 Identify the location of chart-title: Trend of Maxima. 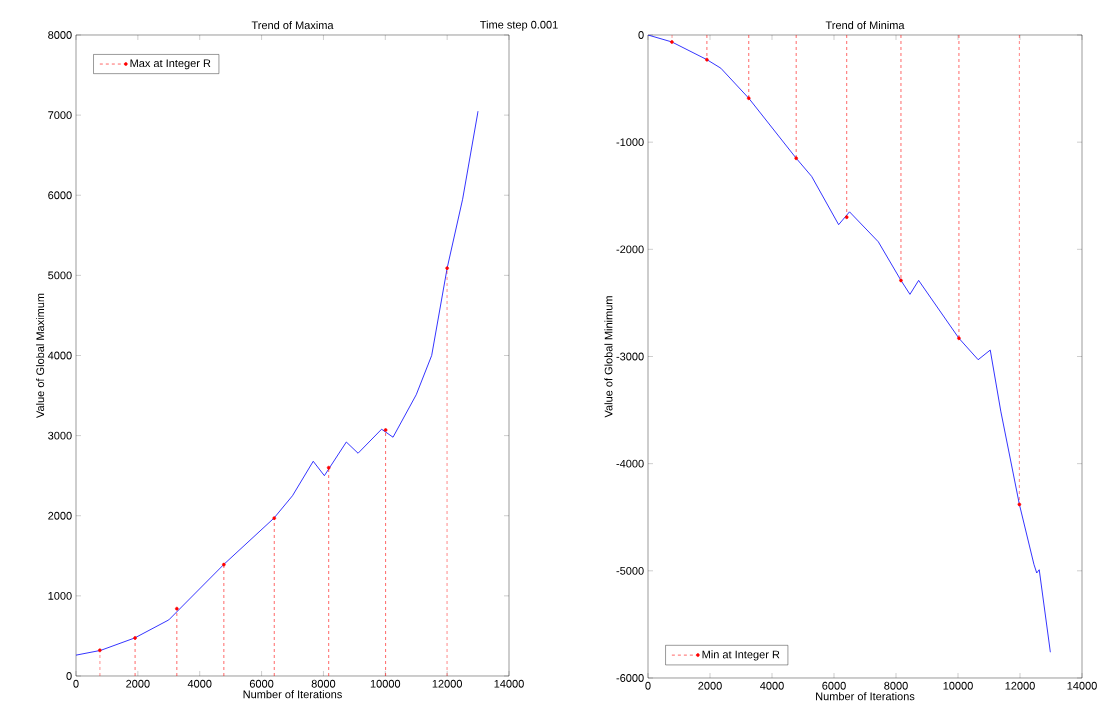
(292, 25).